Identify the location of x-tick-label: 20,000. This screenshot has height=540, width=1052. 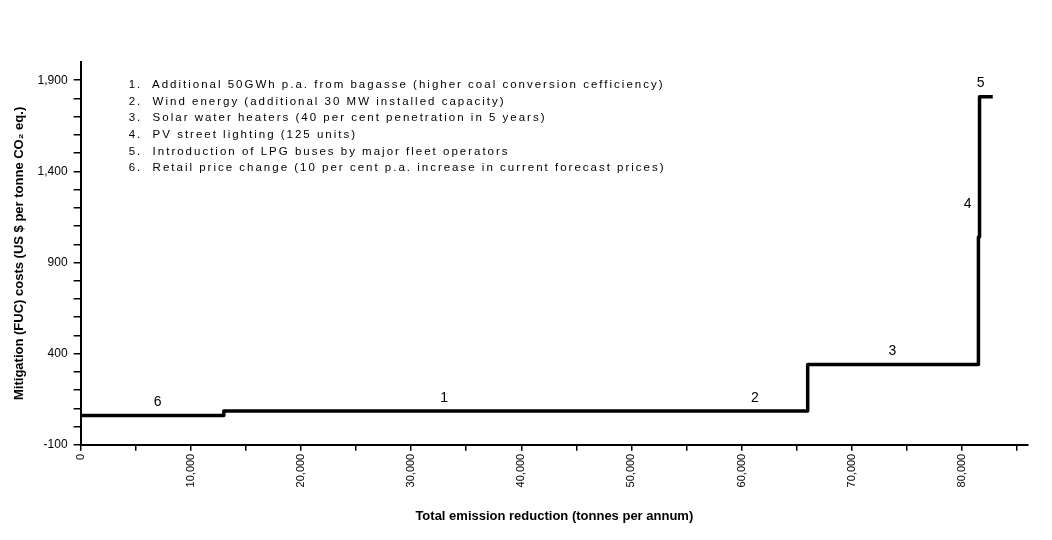
(299, 470).